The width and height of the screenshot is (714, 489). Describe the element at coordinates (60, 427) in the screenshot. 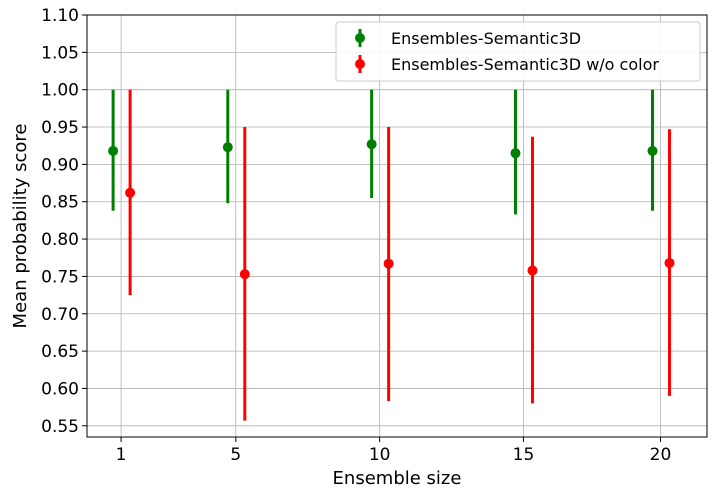

I see `y-tick-label: 0.55` at that location.